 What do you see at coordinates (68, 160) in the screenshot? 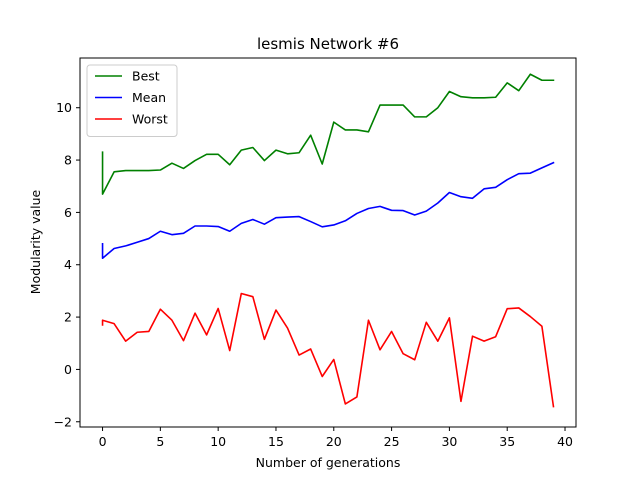
I see `y-tick-label: 8` at bounding box center [68, 160].